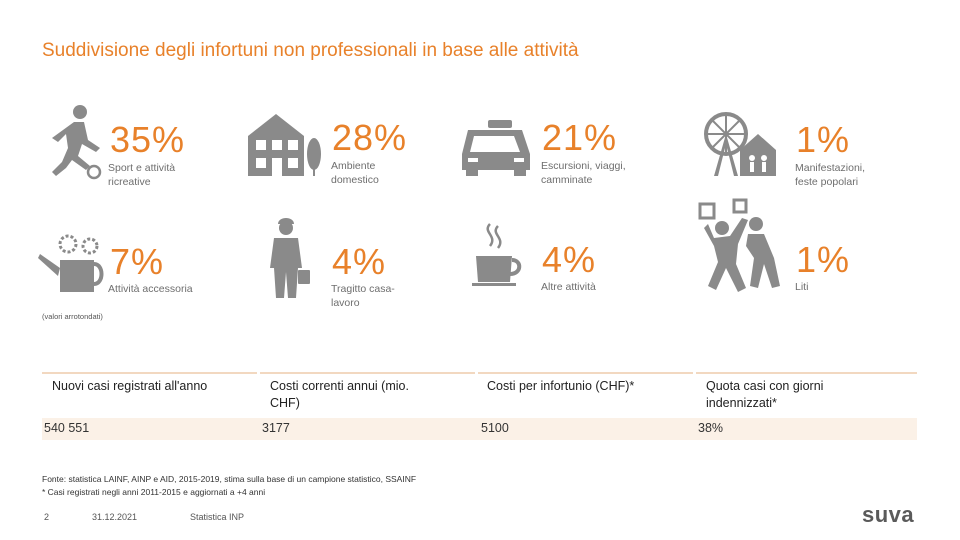  I want to click on table-row, so click(479, 429).